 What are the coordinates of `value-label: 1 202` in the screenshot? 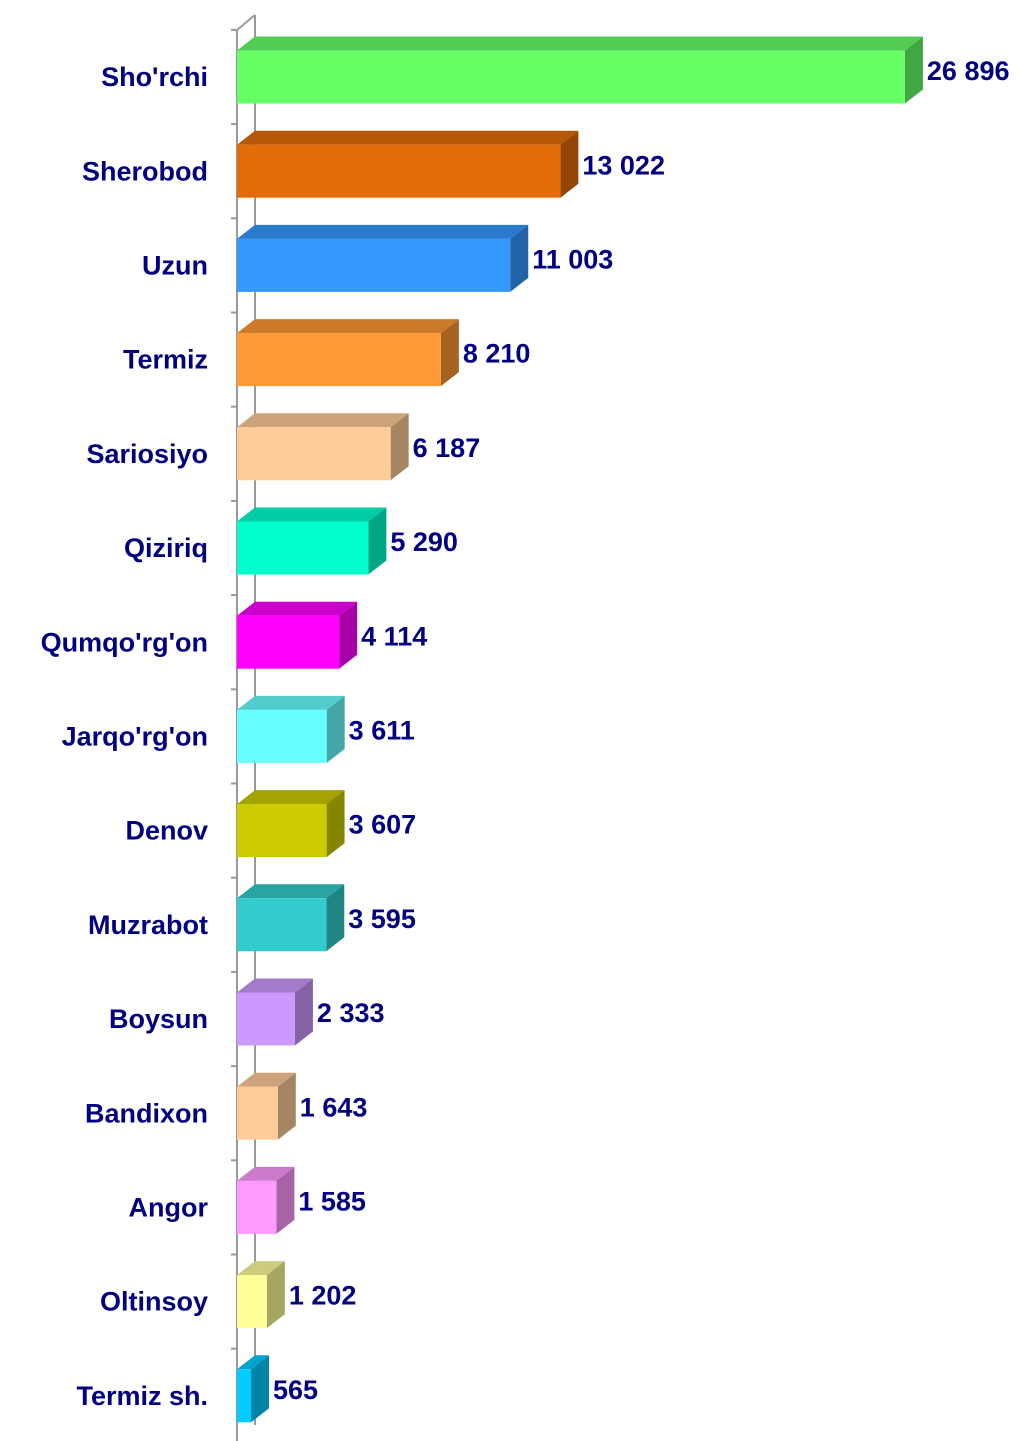 It's located at (323, 1296).